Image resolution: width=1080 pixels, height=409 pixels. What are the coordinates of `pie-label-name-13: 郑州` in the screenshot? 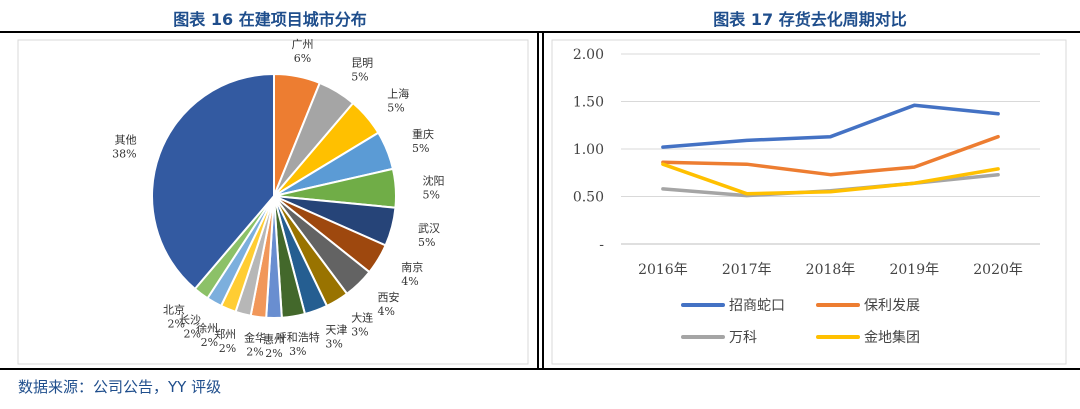 It's located at (225, 334).